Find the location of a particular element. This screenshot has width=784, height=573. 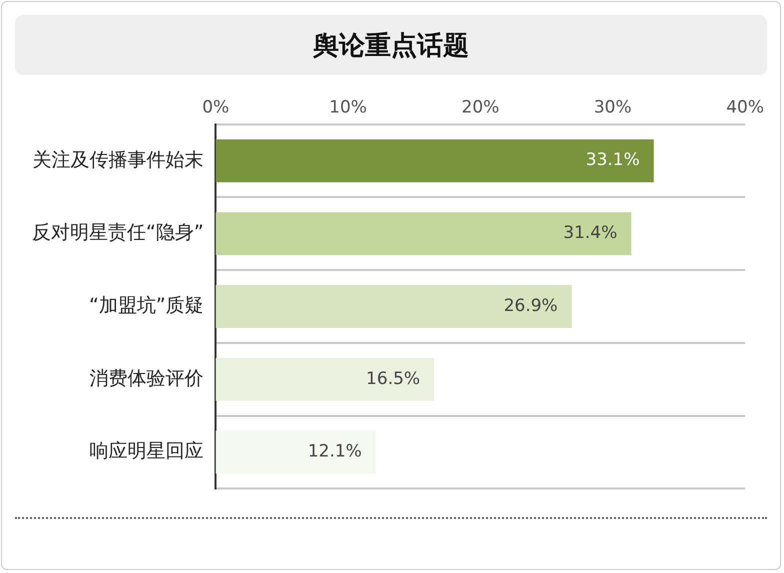

y-tick-label: 反对明星责任“隐身” is located at coordinates (118, 233).